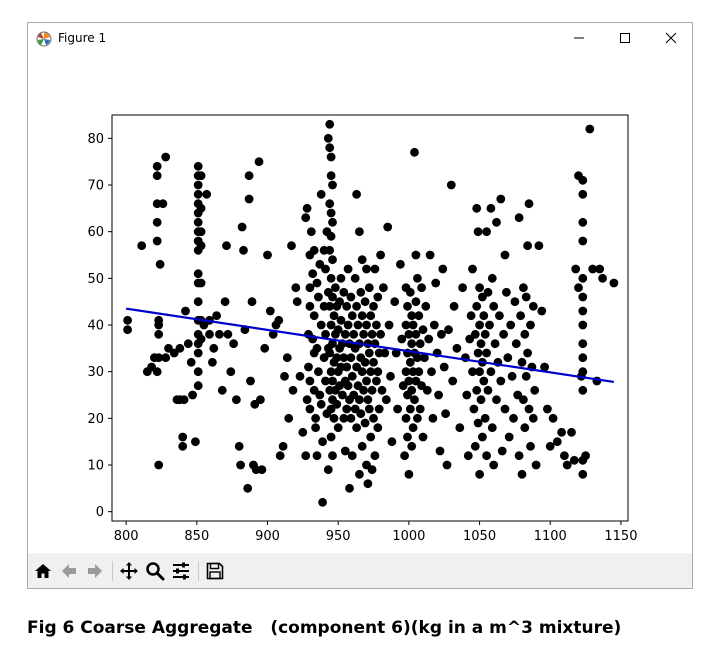 This screenshot has height=662, width=715. I want to click on pan-button, so click(129, 571).